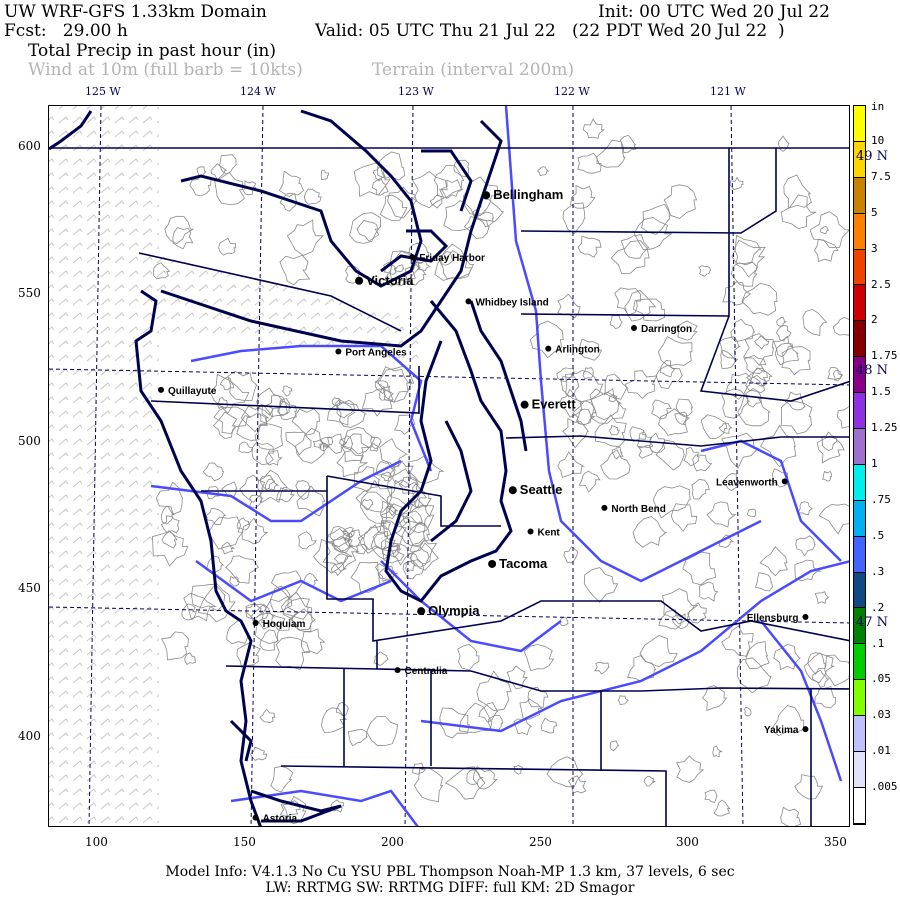  What do you see at coordinates (152, 51) in the screenshot?
I see `field-label: Total Precip in past hour (in)` at bounding box center [152, 51].